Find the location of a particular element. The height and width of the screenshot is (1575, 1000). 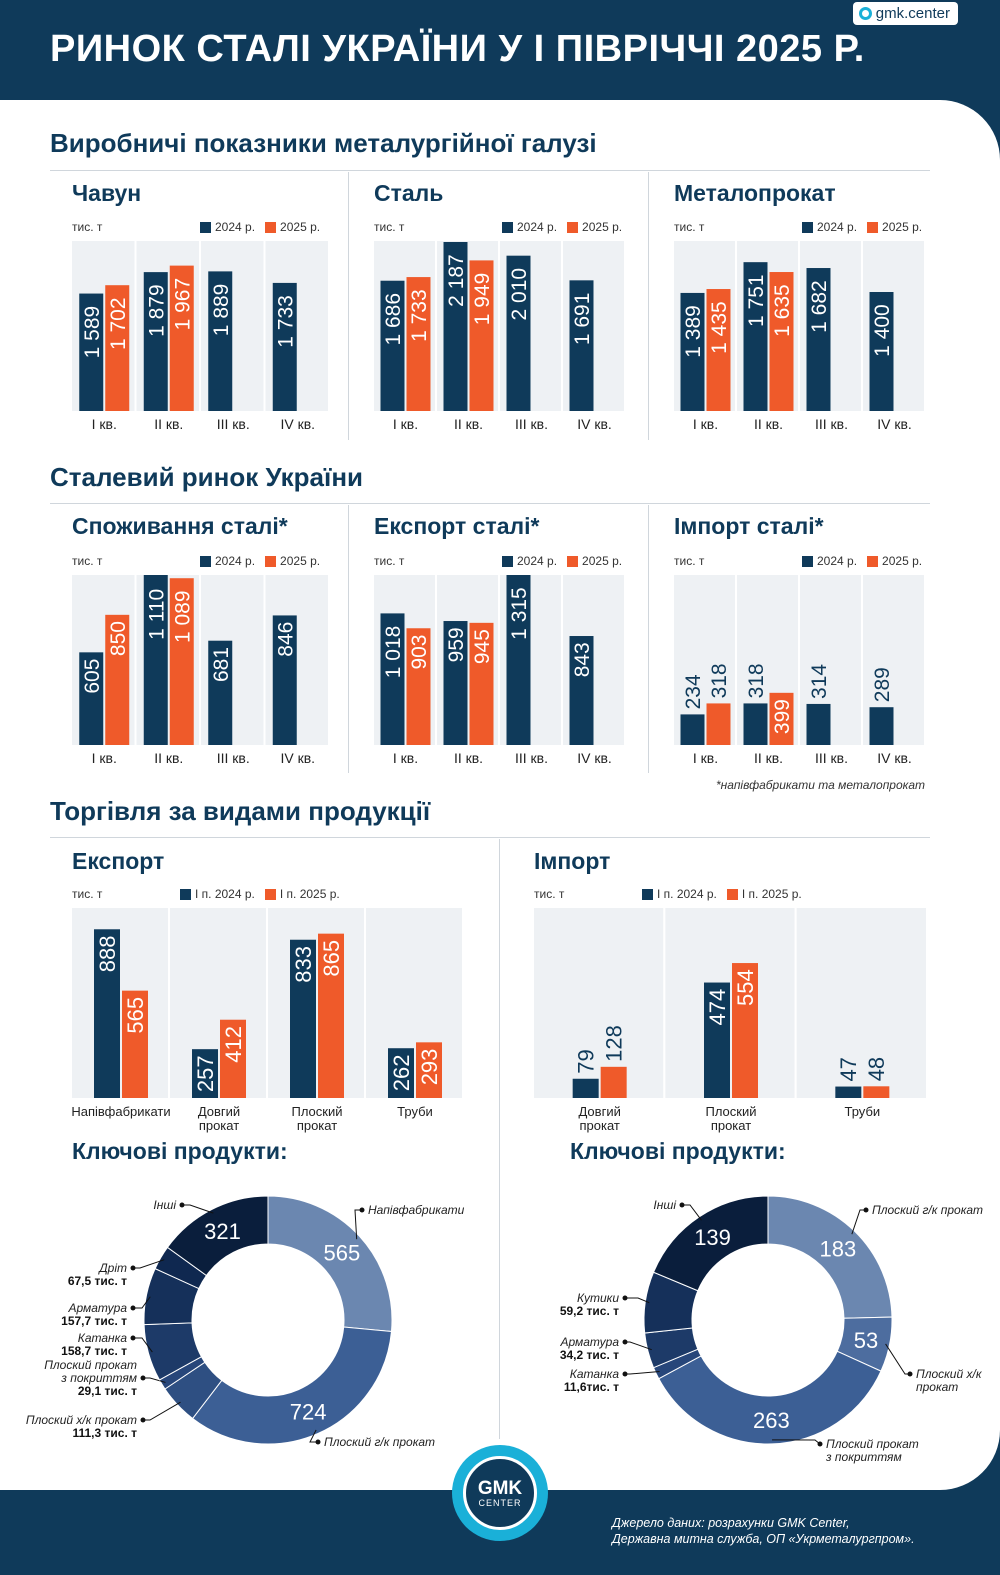

bar-value-label: 1 879 is located at coordinates (156, 310).